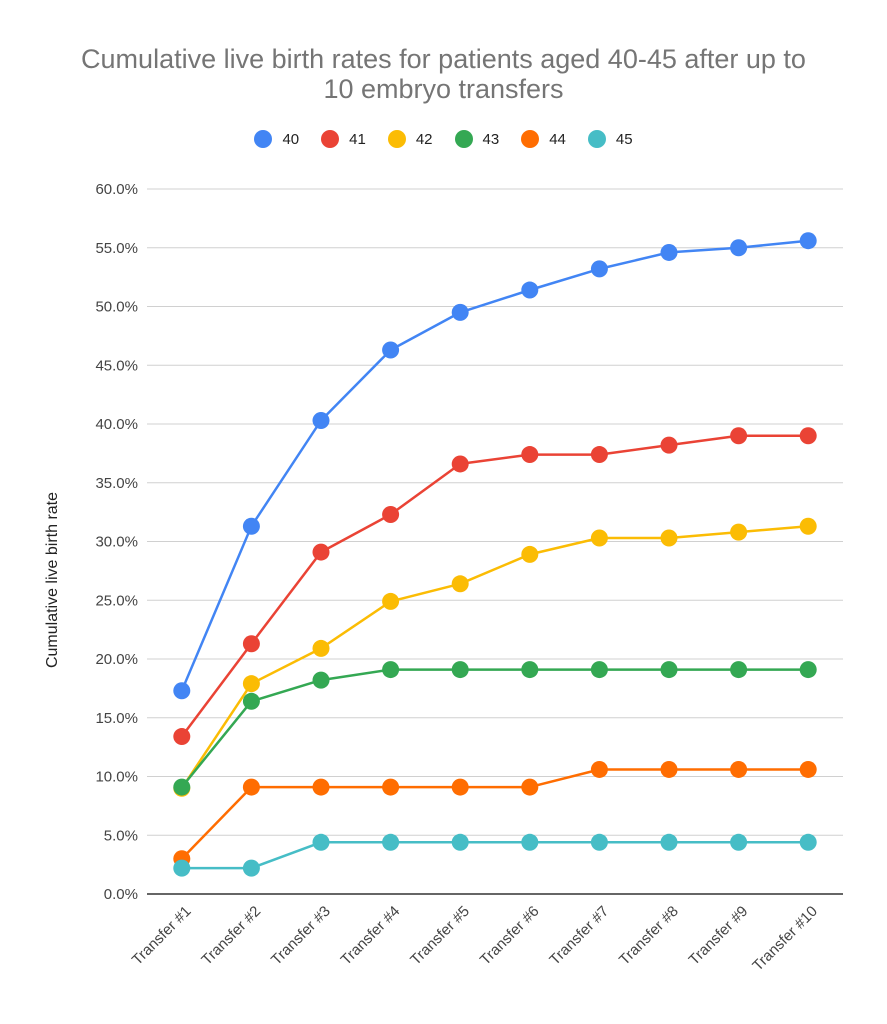 Image resolution: width=887 pixels, height=1024 pixels. What do you see at coordinates (116, 542) in the screenshot?
I see `y-tick-label: 30.0%` at bounding box center [116, 542].